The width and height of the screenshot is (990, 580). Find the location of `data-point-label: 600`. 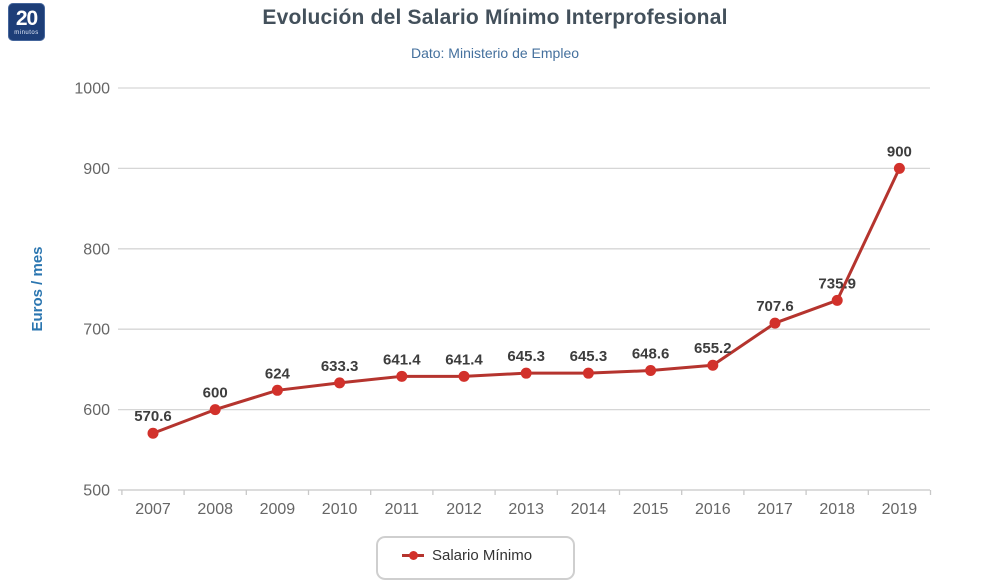

data-point-label: 600 is located at coordinates (215, 393).